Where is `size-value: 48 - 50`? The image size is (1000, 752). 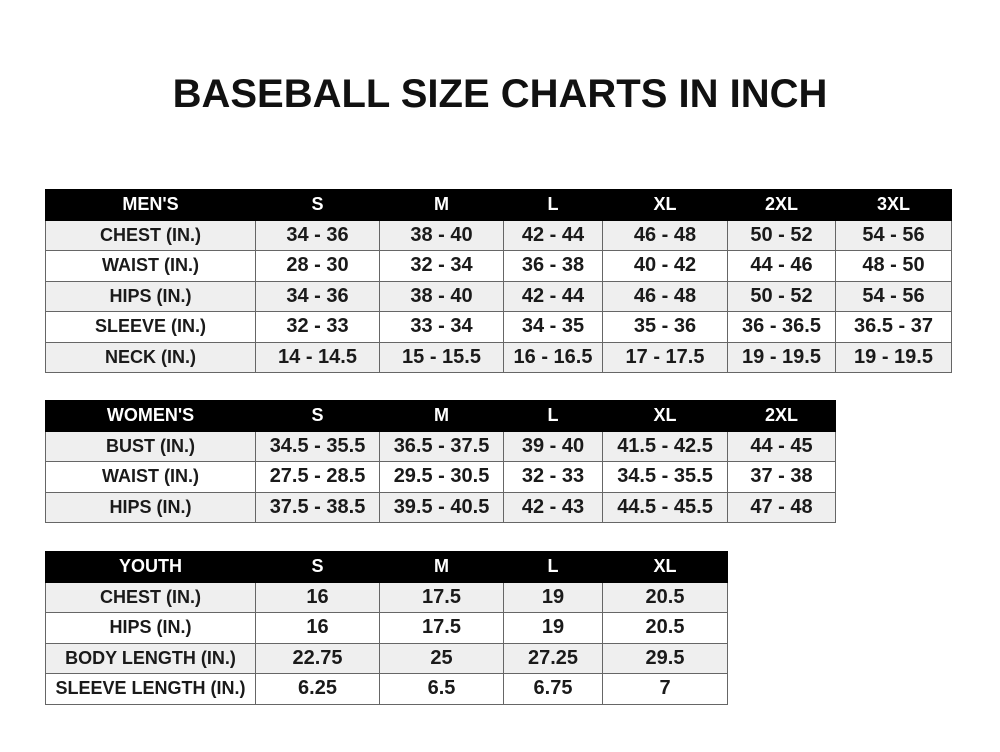 size-value: 48 - 50 is located at coordinates (893, 266).